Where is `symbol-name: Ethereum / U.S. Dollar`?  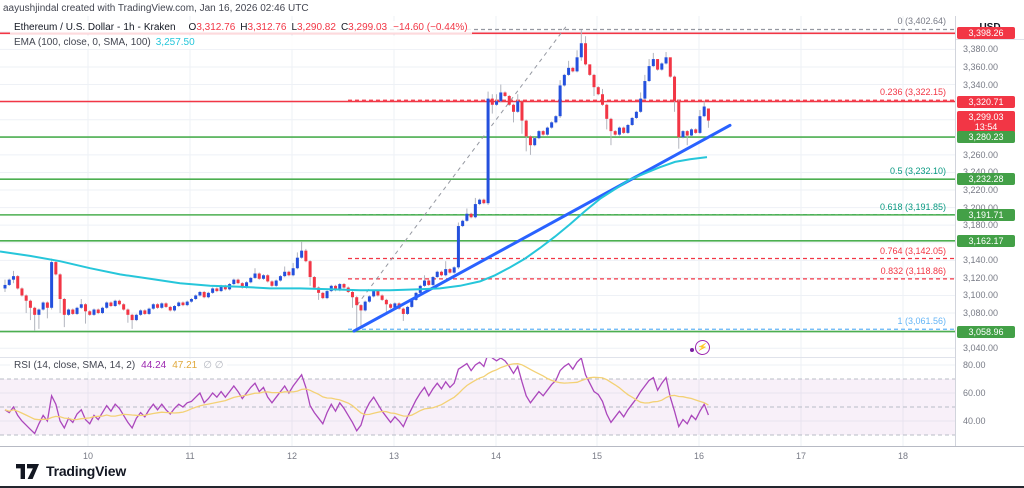
symbol-name: Ethereum / U.S. Dollar is located at coordinates (64, 27).